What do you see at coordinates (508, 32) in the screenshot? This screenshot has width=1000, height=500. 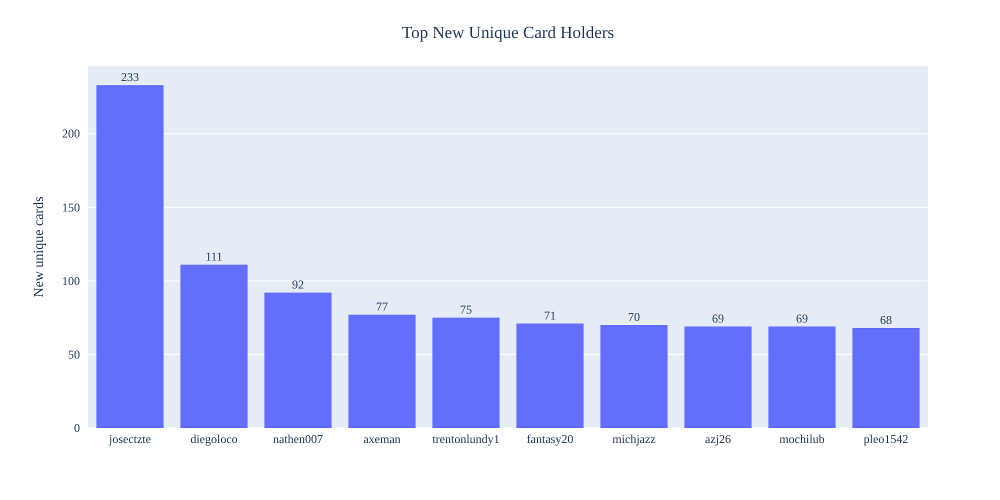 I see `chart-title: Top New Unique Card Holders` at bounding box center [508, 32].